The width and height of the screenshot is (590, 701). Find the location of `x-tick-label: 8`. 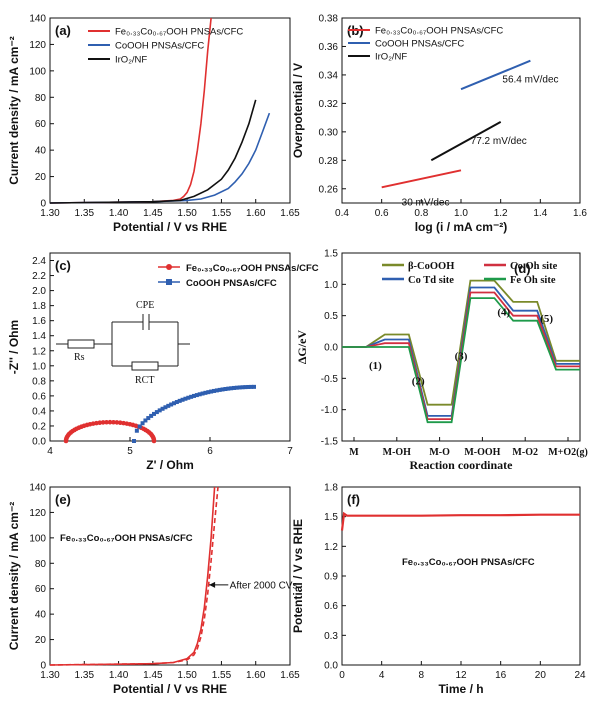

x-tick-label: 8 is located at coordinates (422, 675).